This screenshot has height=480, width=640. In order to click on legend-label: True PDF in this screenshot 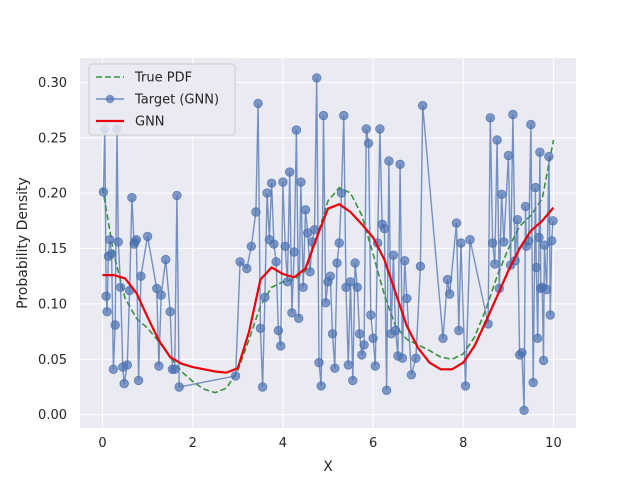, I will do `click(163, 78)`.